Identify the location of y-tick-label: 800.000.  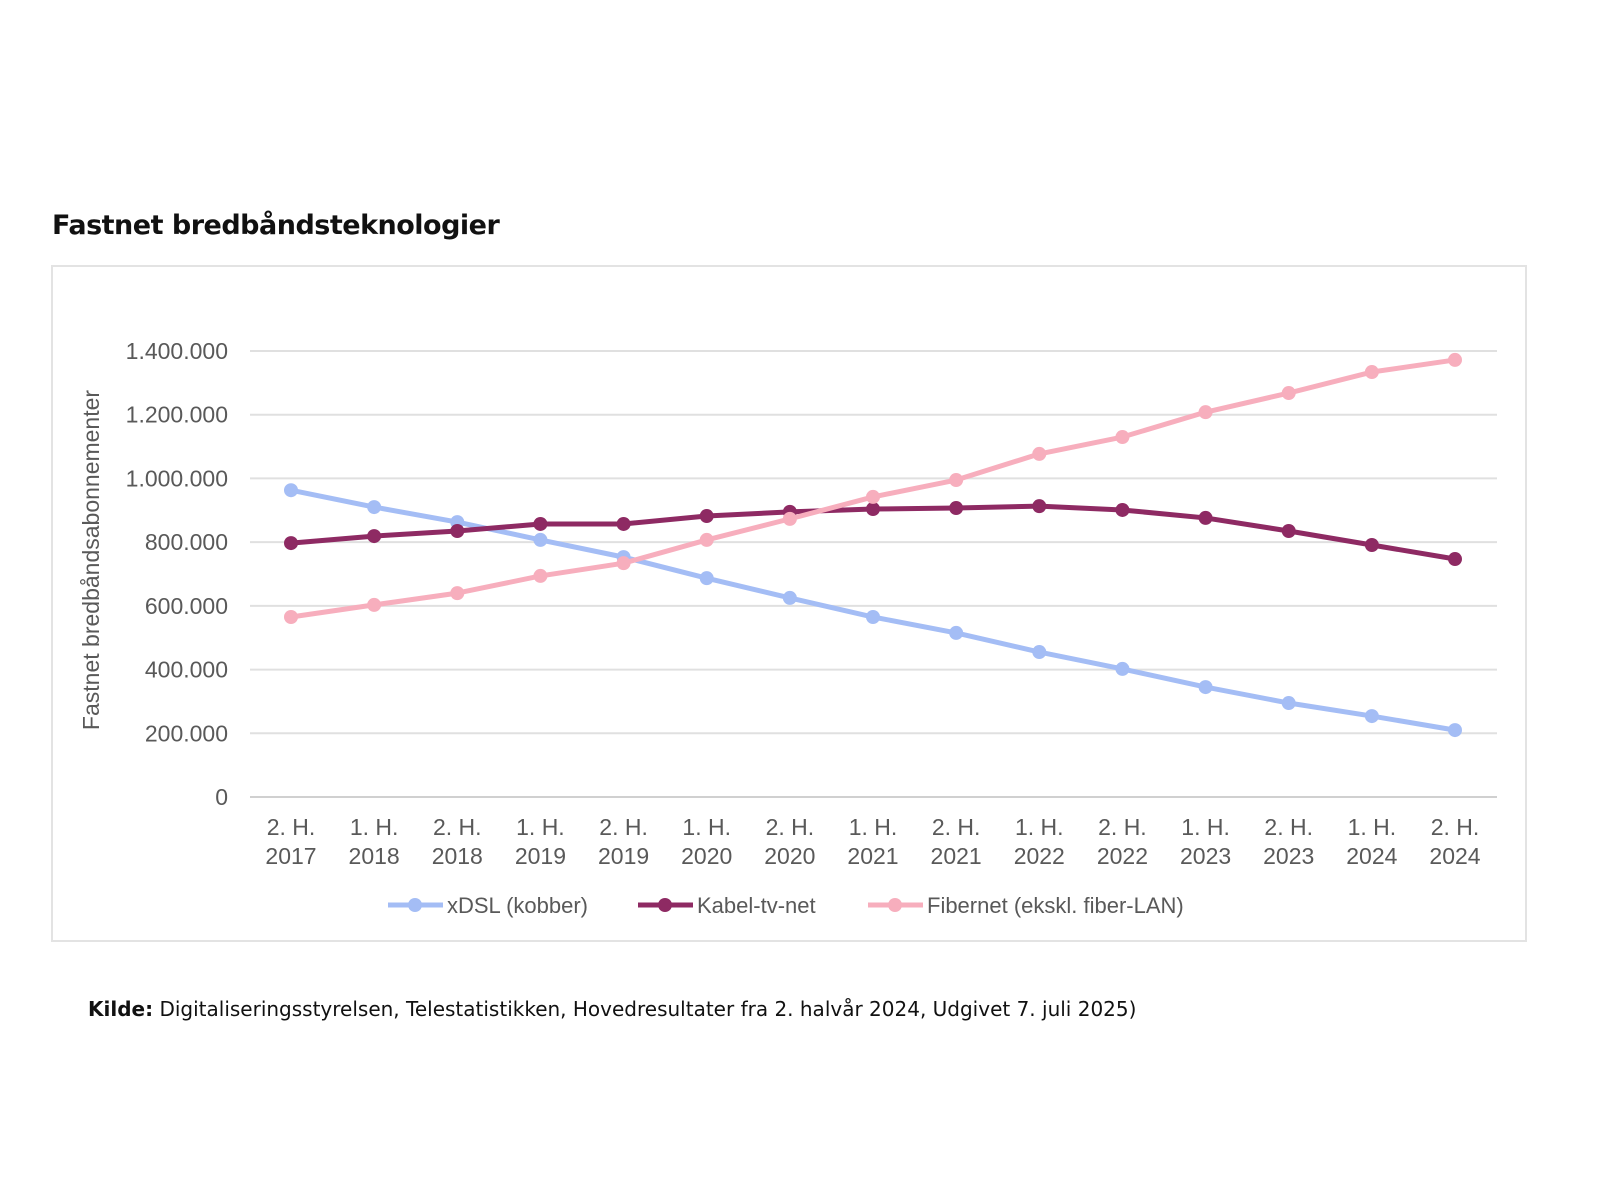
(186, 542).